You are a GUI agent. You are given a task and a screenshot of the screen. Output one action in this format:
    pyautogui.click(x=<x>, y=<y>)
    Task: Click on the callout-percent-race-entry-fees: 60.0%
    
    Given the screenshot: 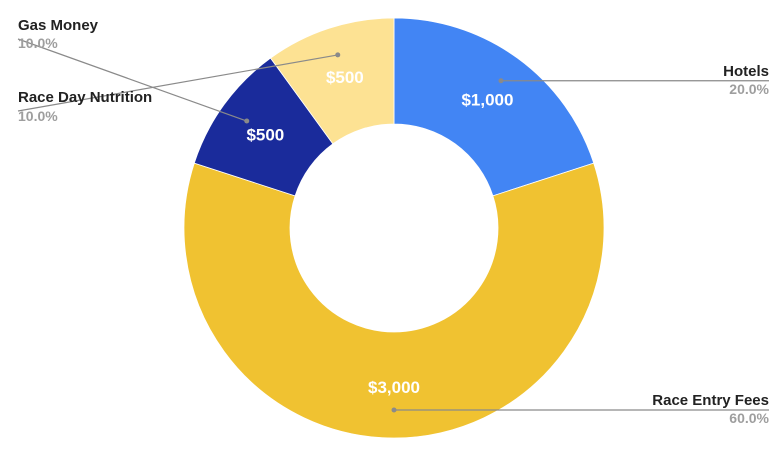 What is the action you would take?
    pyautogui.click(x=749, y=418)
    